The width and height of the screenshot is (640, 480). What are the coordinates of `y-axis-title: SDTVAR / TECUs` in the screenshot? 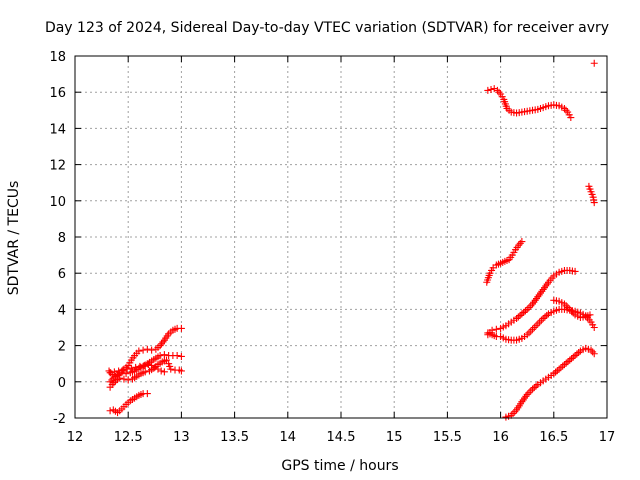 It's located at (14, 238).